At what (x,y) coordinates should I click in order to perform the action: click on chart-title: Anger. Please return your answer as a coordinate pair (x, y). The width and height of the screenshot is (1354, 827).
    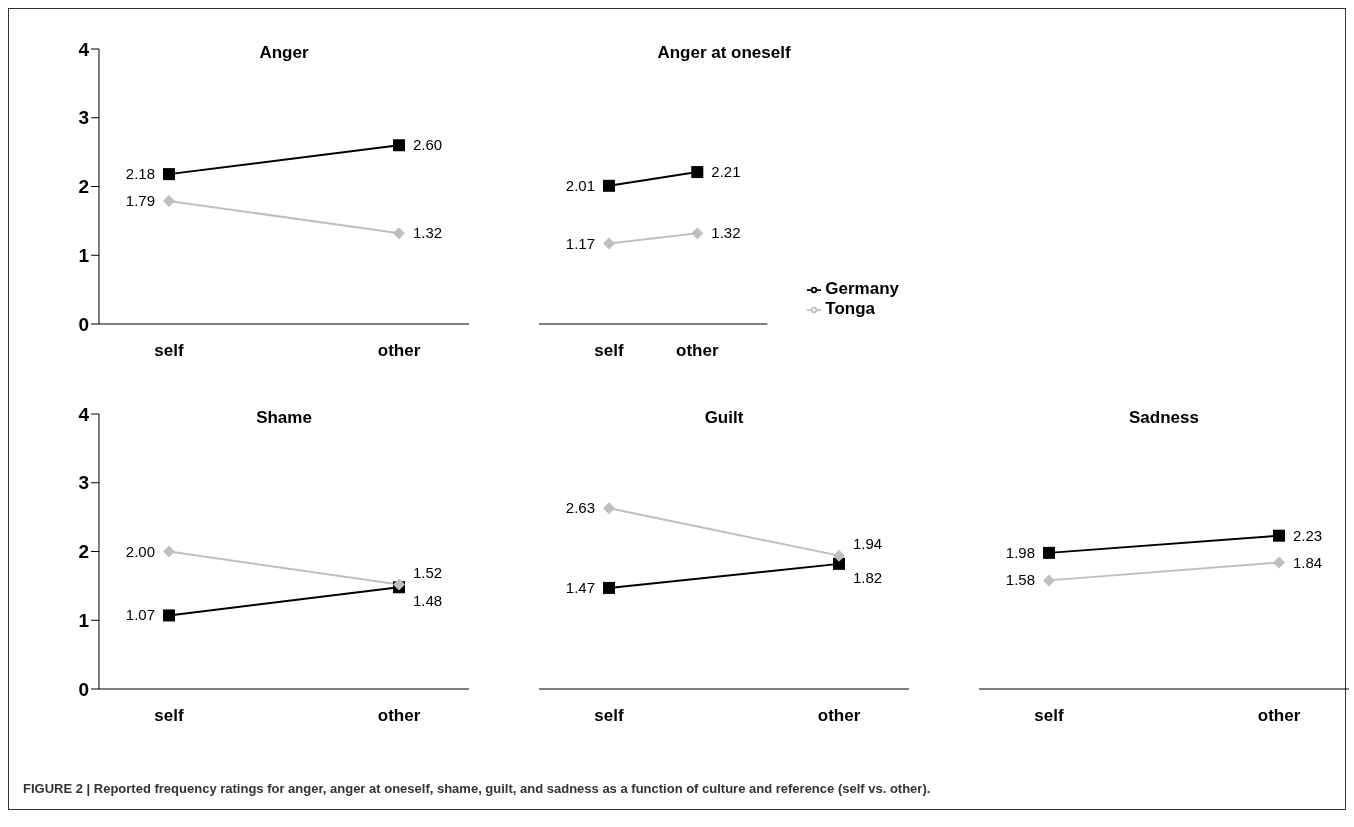
    Looking at the image, I should click on (284, 53).